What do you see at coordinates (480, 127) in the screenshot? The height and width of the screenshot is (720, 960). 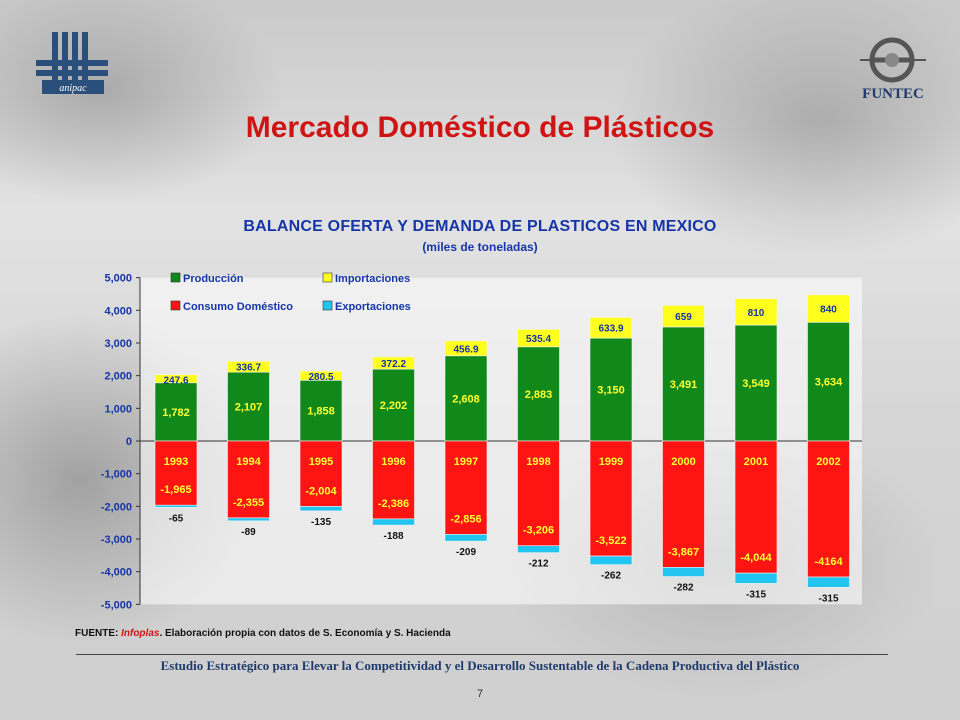 I see `slide-title: Mercado Doméstico de Plásticos` at bounding box center [480, 127].